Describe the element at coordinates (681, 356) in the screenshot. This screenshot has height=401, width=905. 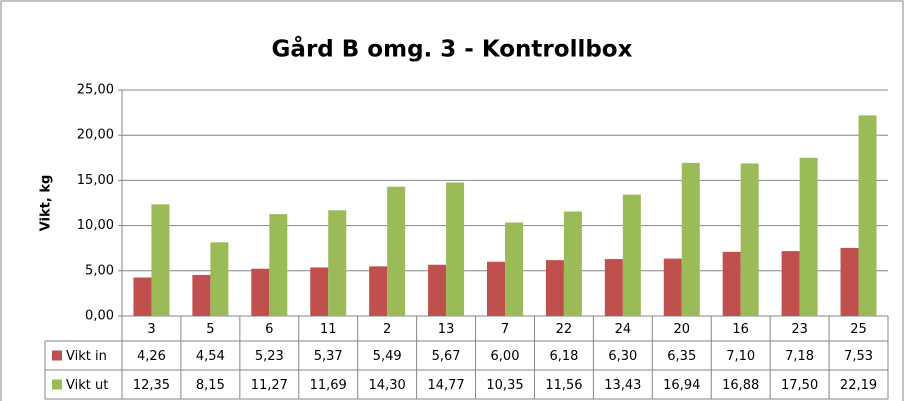
I see `table-cell: 6,35` at that location.